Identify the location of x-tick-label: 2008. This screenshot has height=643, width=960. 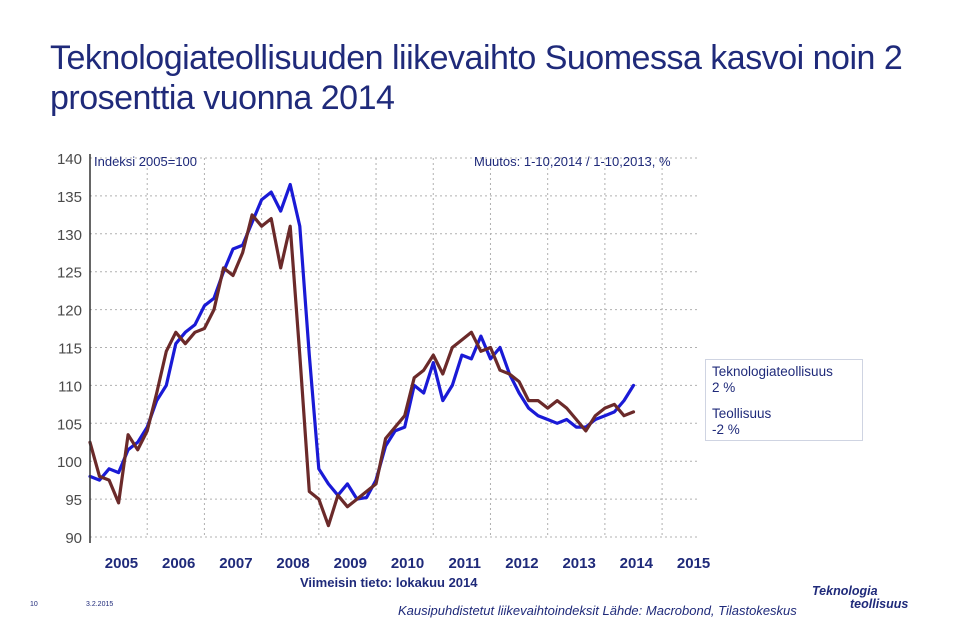
(292, 563).